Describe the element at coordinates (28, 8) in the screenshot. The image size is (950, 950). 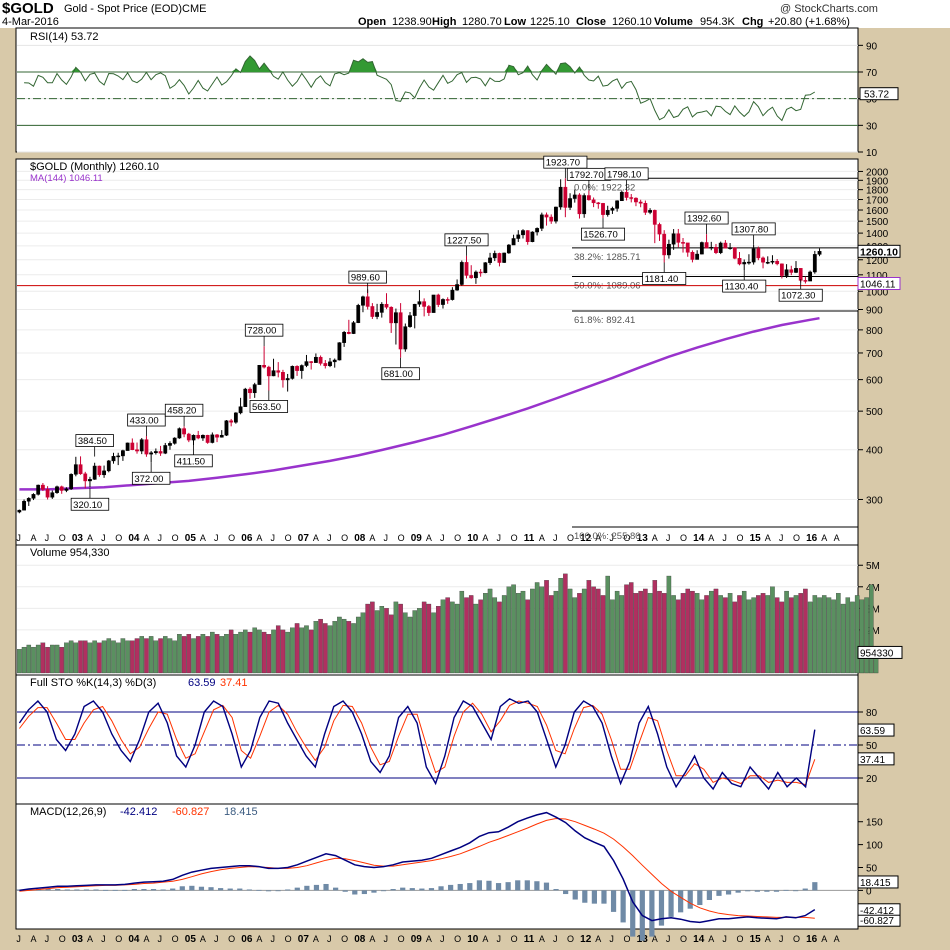
I see `header-symbol: $GOLD` at that location.